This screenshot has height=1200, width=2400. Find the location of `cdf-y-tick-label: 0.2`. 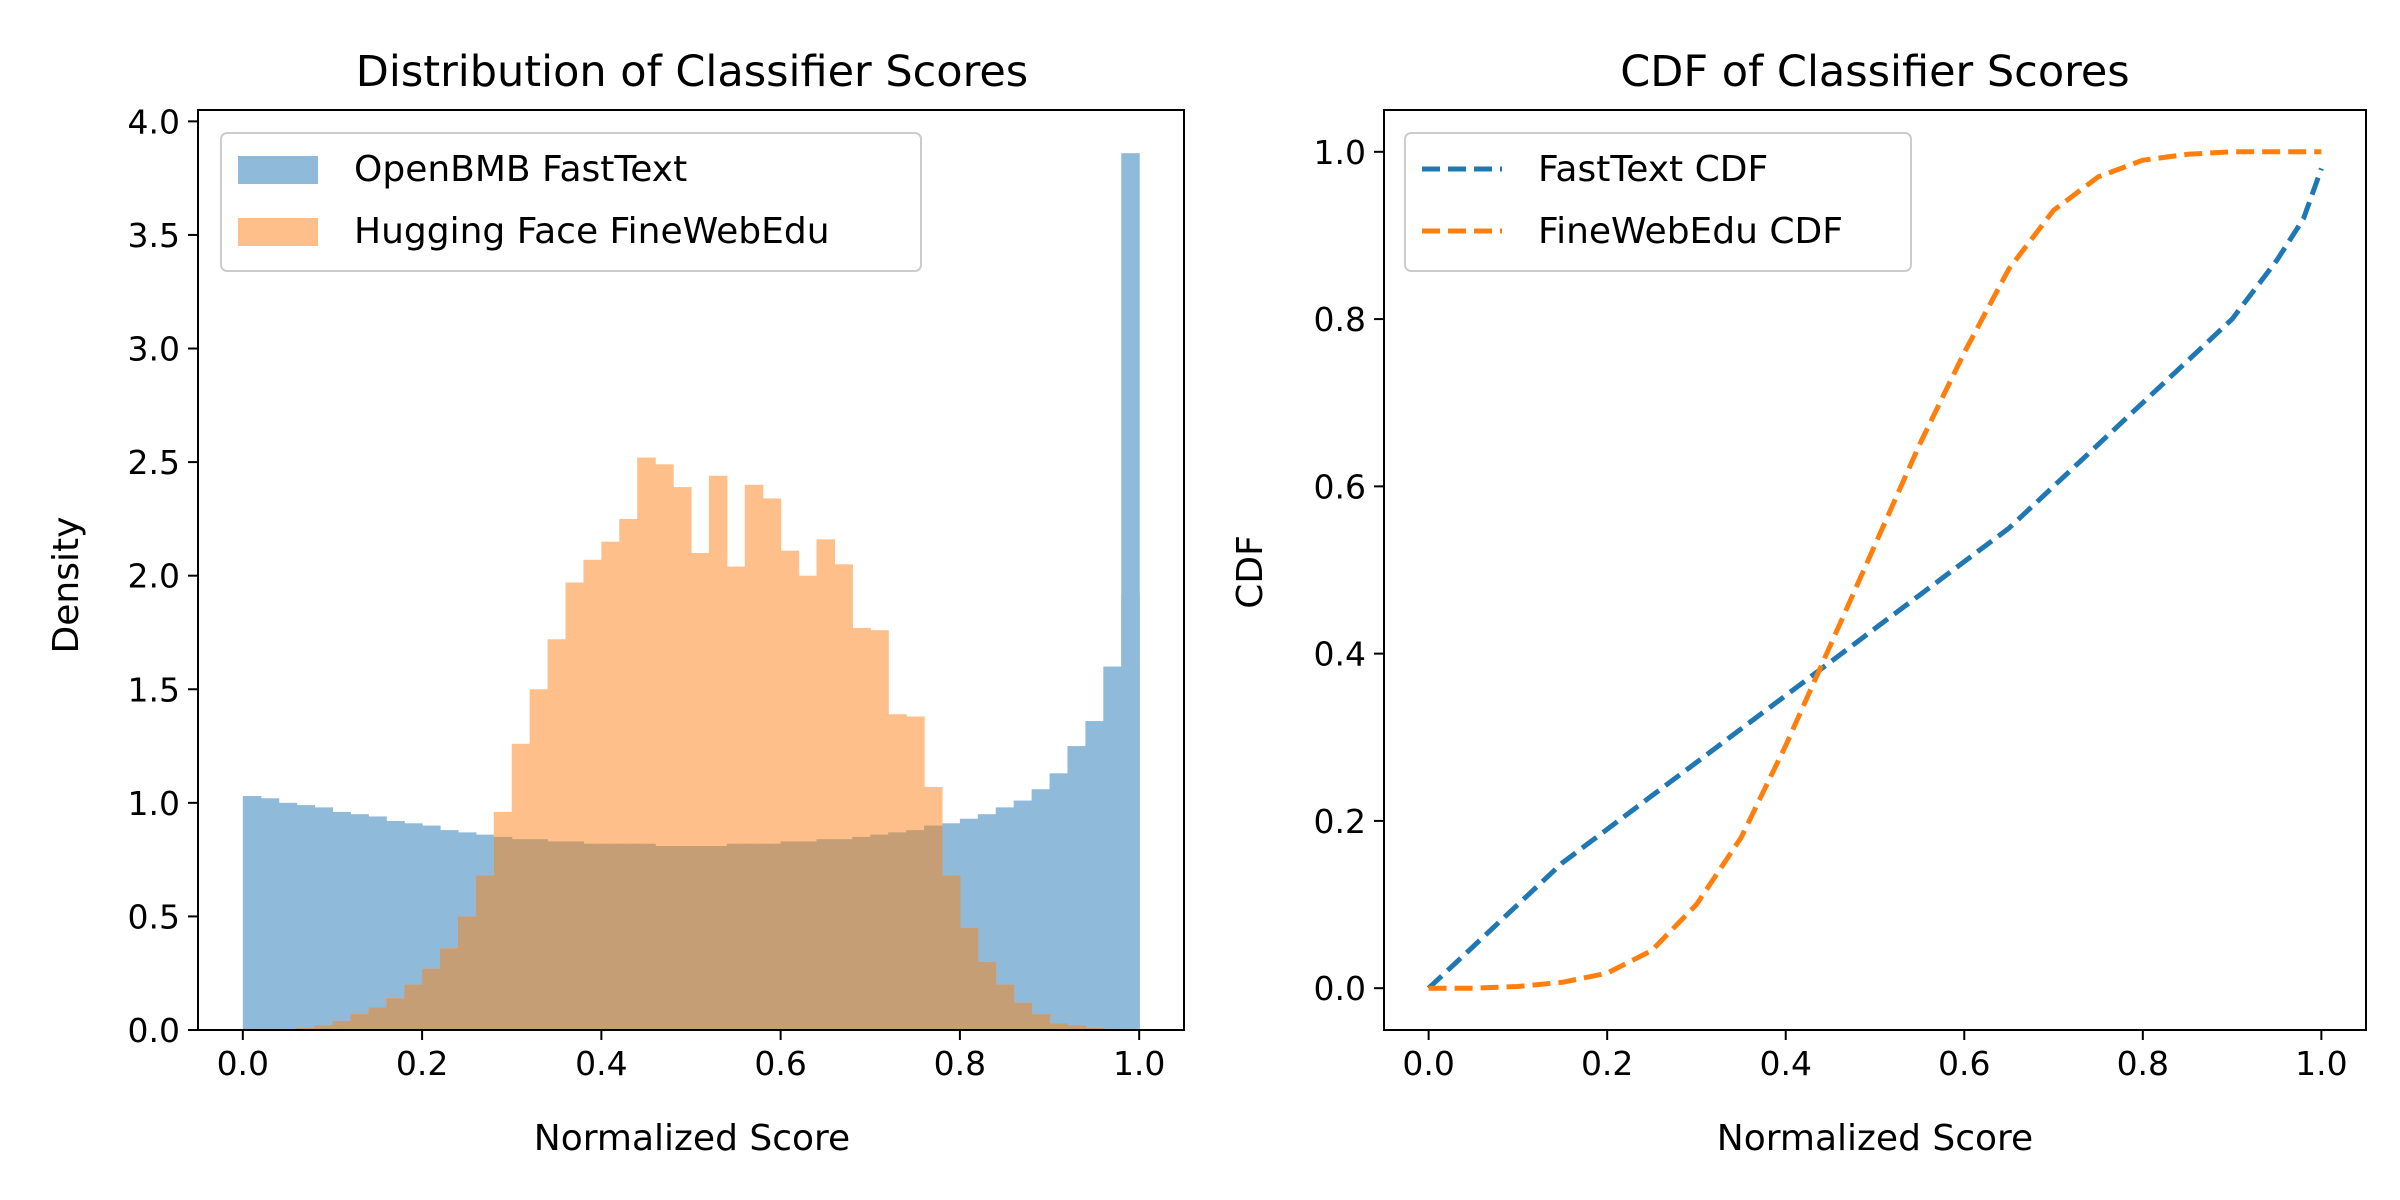

cdf-y-tick-label: 0.2 is located at coordinates (1340, 821).